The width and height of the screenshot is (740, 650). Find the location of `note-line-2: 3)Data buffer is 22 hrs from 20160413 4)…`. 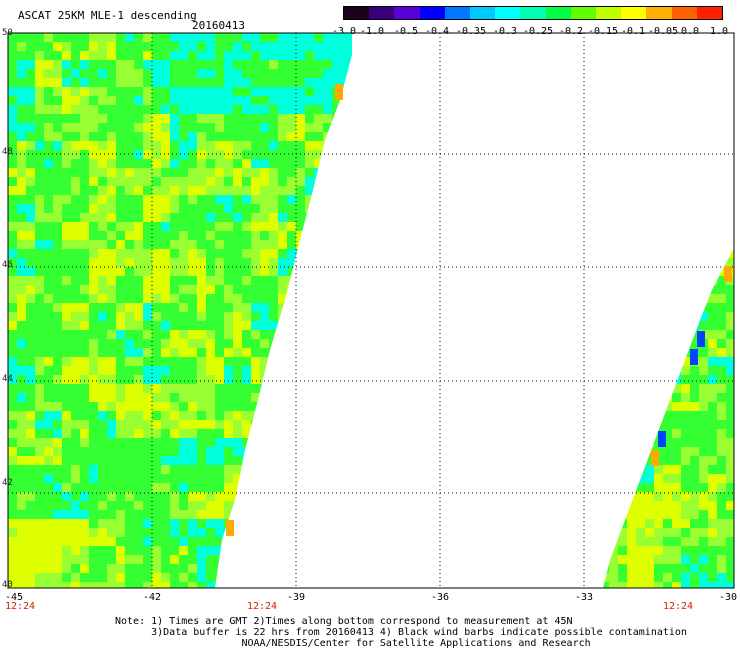

note-line-2: 3)Data buffer is 22 hrs from 20160413 4)… is located at coordinates (419, 632).